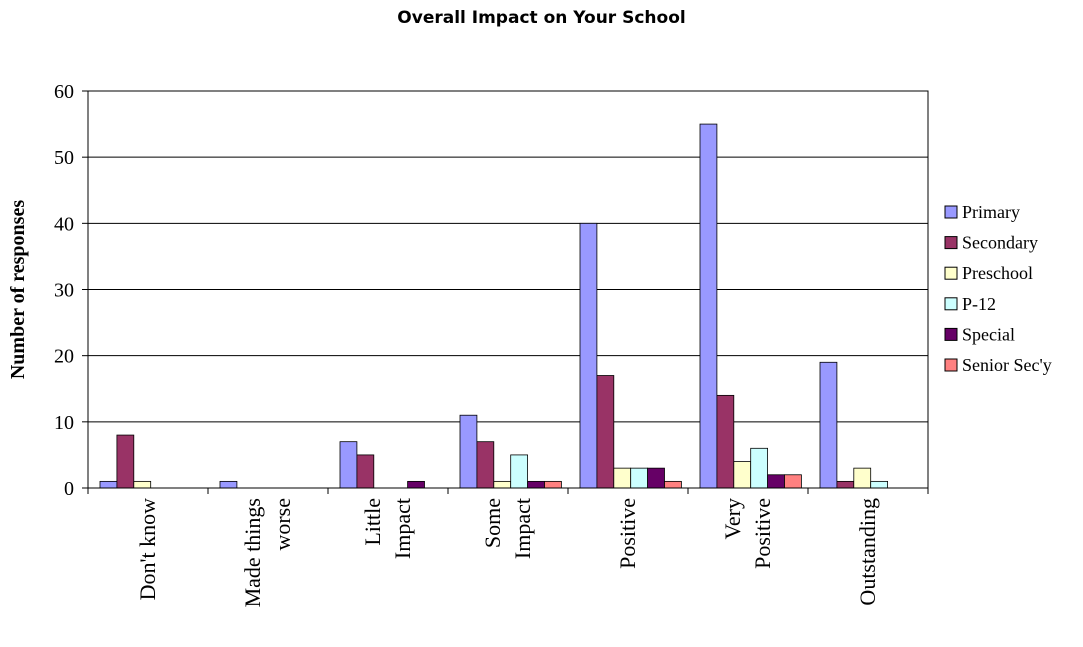  I want to click on x-tick-label: Some, so click(492, 523).